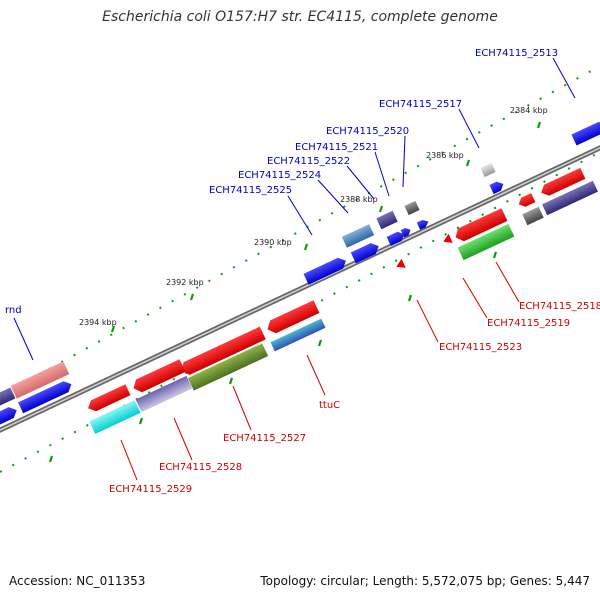  Describe the element at coordinates (529, 110) in the screenshot. I see `ruler-label: 2384 kbp` at that location.